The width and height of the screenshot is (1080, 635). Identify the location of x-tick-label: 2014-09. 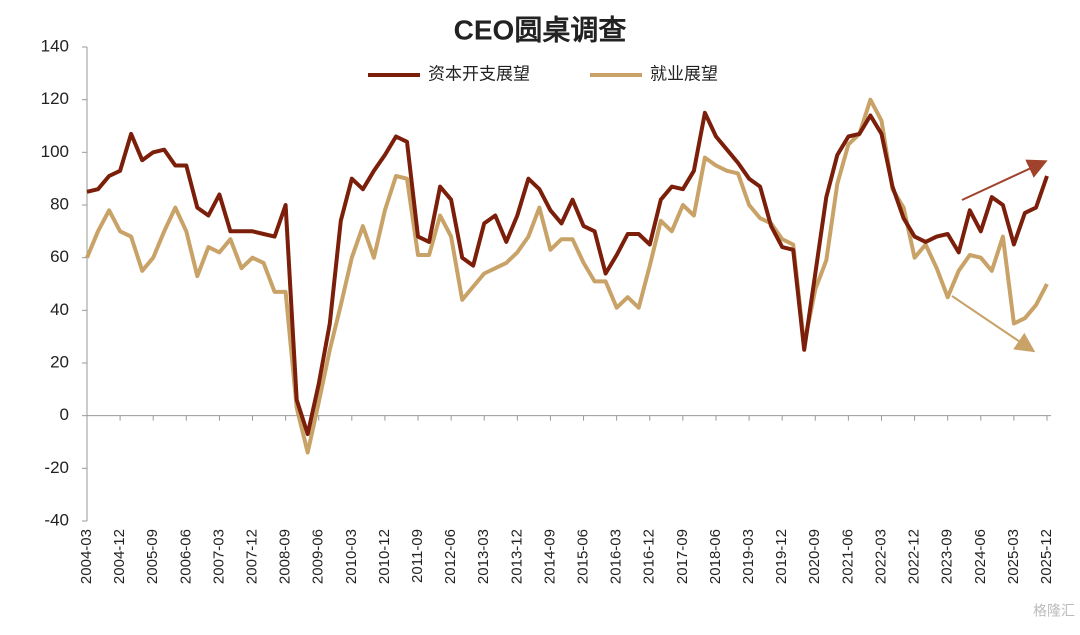
(549, 556).